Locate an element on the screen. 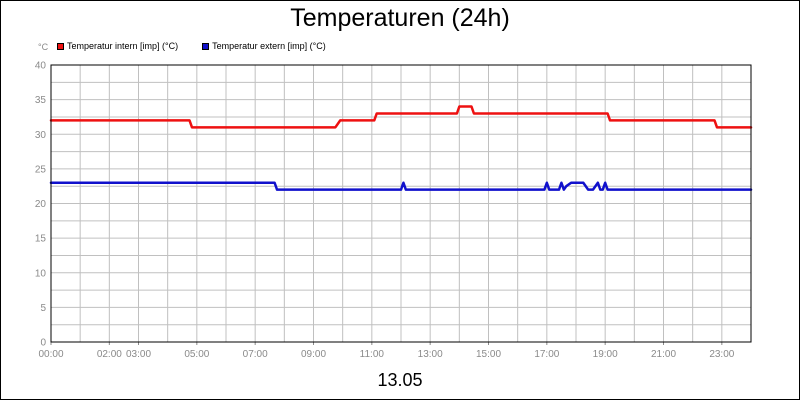 The image size is (800, 400). x-tick-label: 19:00 is located at coordinates (605, 354).